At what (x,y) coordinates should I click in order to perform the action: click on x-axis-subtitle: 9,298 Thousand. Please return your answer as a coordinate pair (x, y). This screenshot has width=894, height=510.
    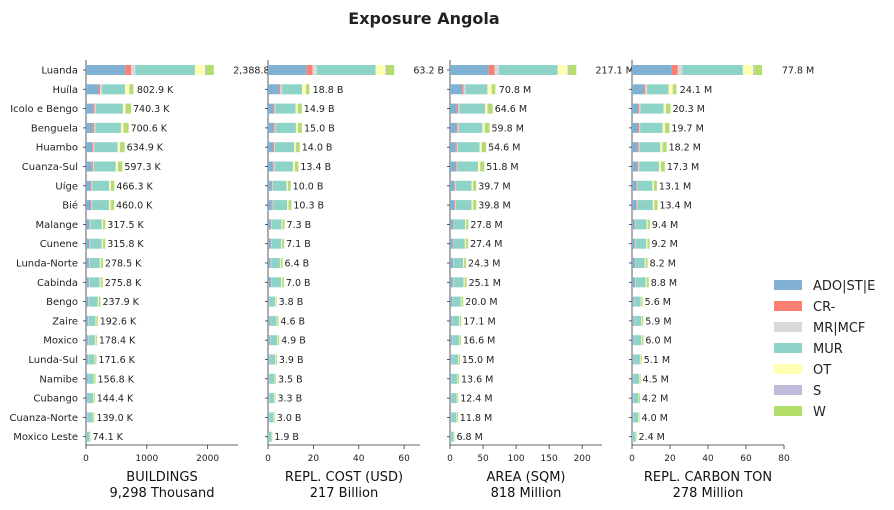
    Looking at the image, I should click on (162, 493).